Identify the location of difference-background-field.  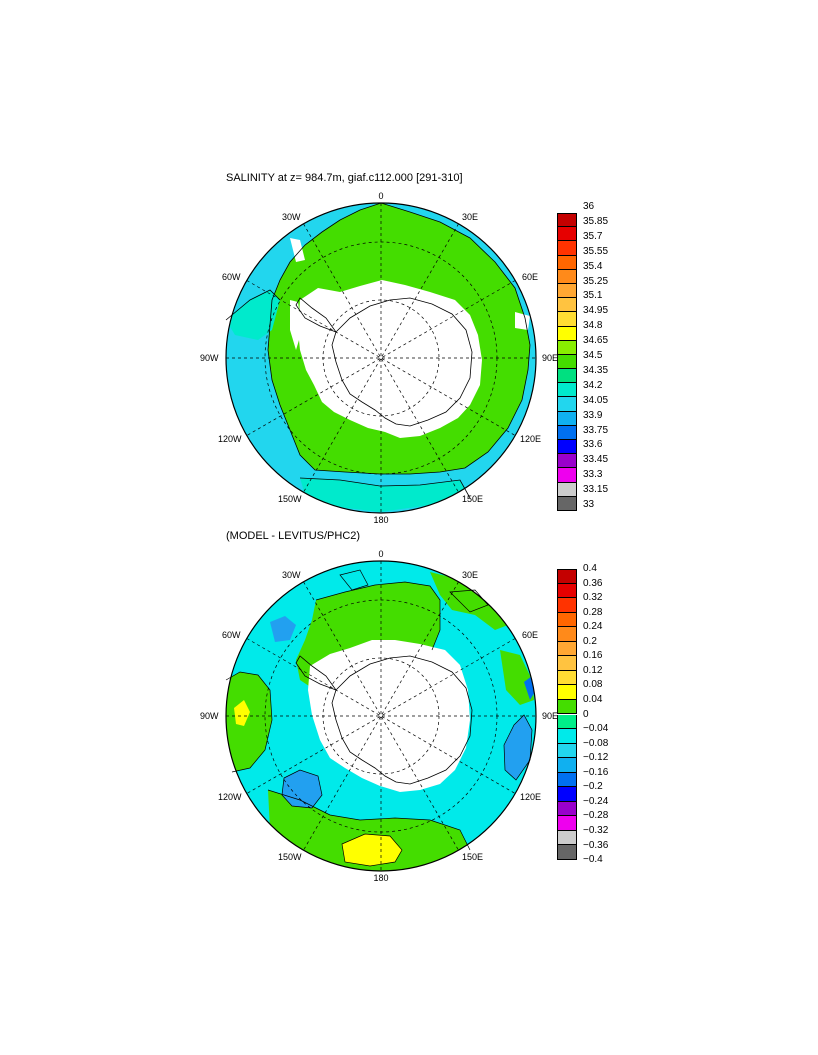
(381, 716).